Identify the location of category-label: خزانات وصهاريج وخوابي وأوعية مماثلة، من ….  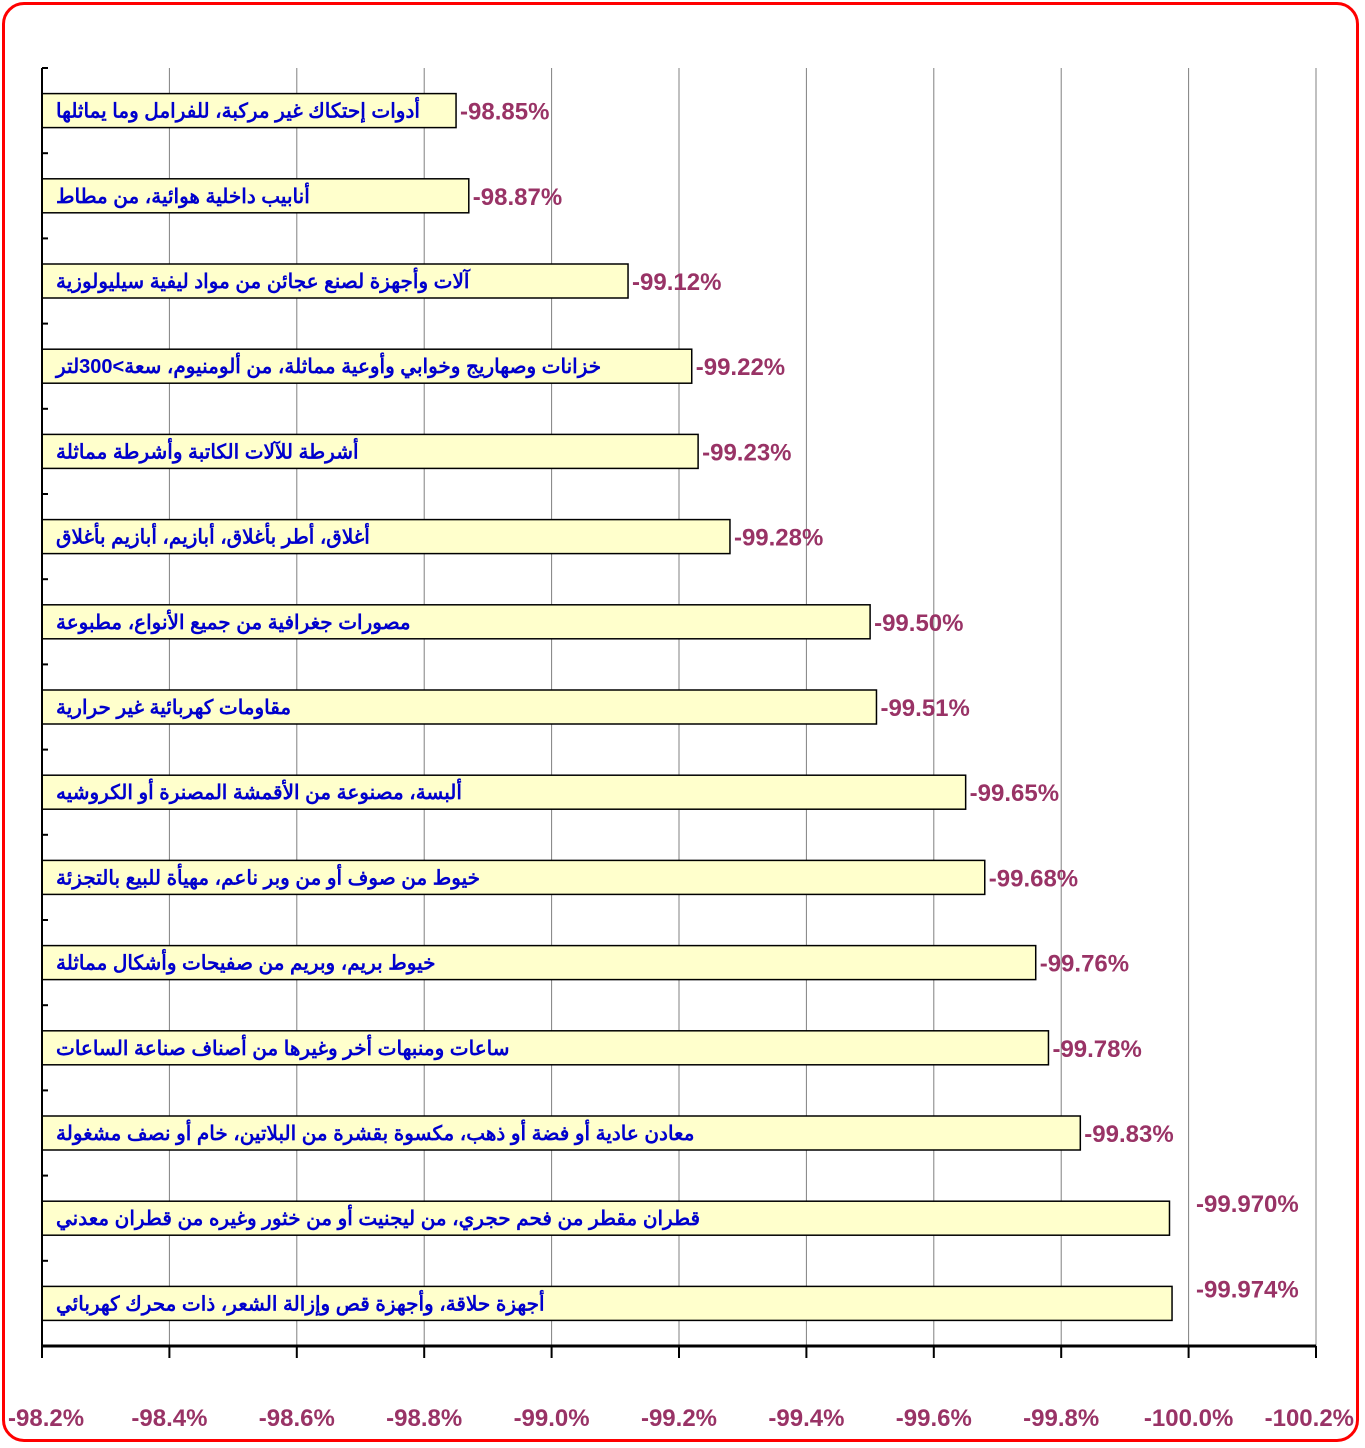
(327, 365).